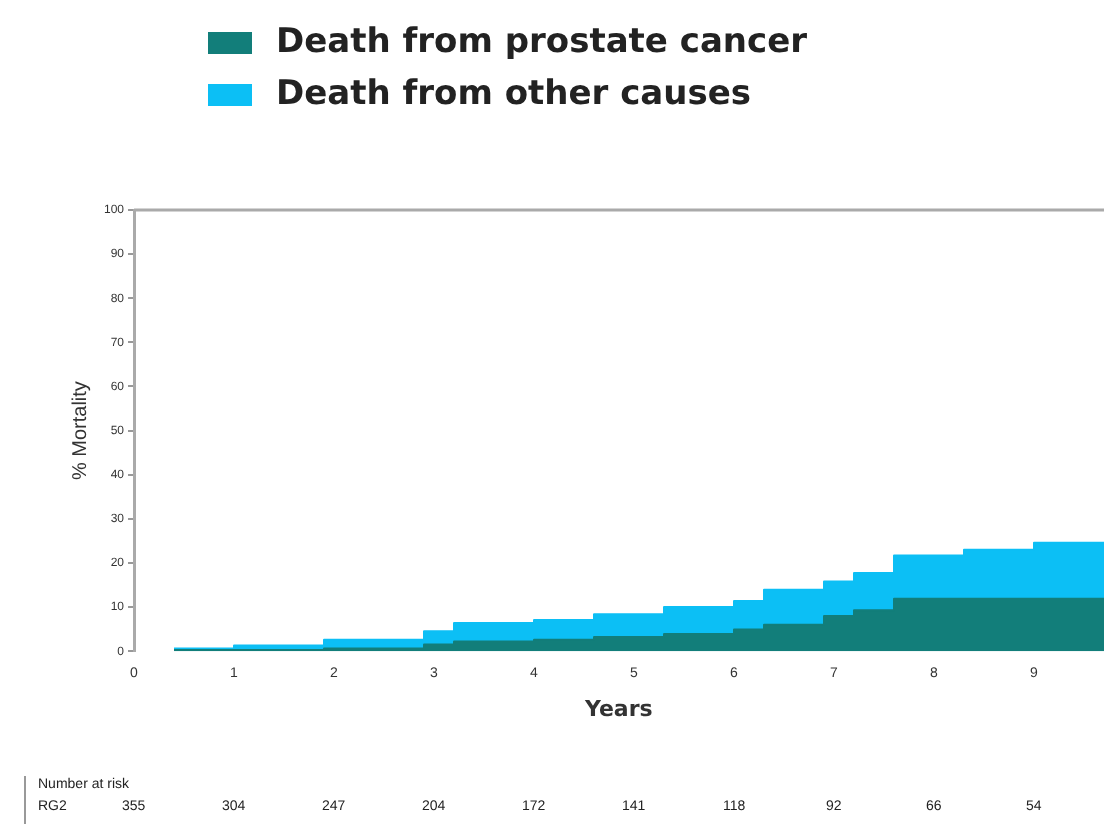 The width and height of the screenshot is (1104, 832). What do you see at coordinates (542, 42) in the screenshot?
I see `legend-label: Death from prostate cancer` at bounding box center [542, 42].